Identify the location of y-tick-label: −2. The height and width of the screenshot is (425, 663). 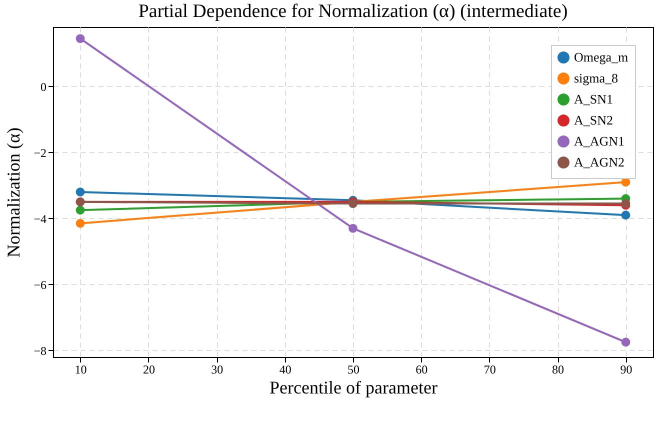
(40, 153).